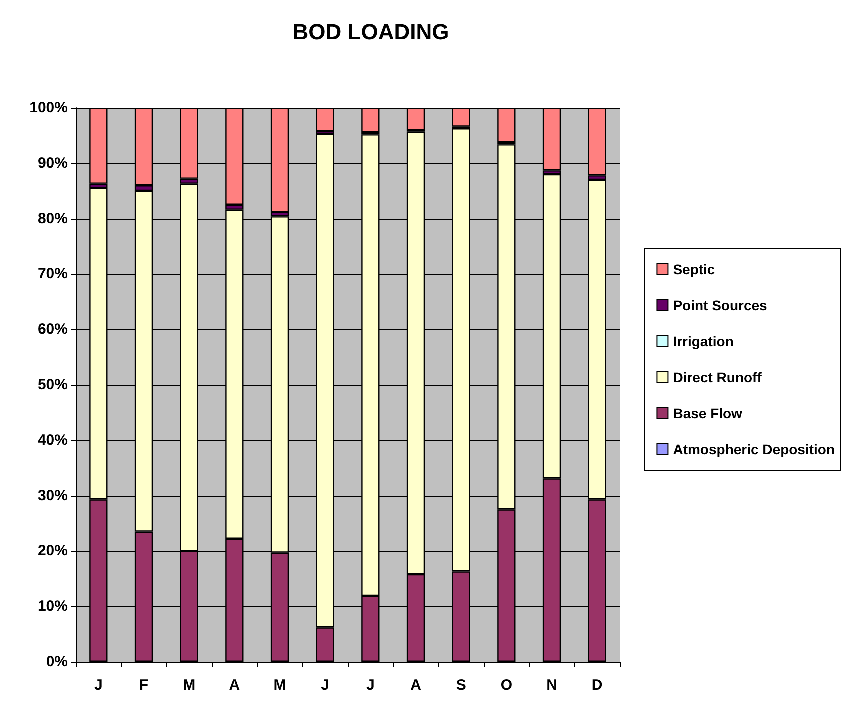  Describe the element at coordinates (53, 495) in the screenshot. I see `y-tick-label: 30%` at that location.